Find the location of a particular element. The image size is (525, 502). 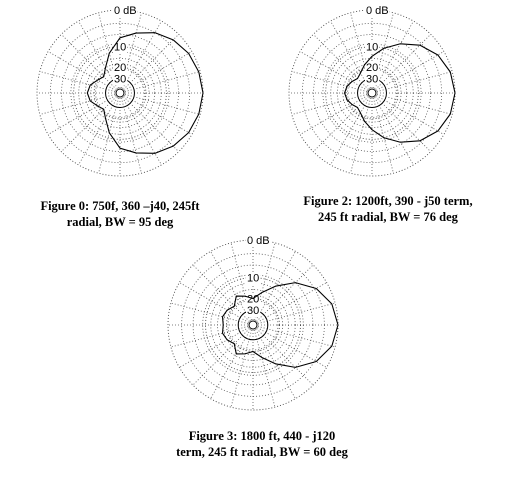

caption: Figure 2: 1200ft, 390 - j50 term, is located at coordinates (387, 201).